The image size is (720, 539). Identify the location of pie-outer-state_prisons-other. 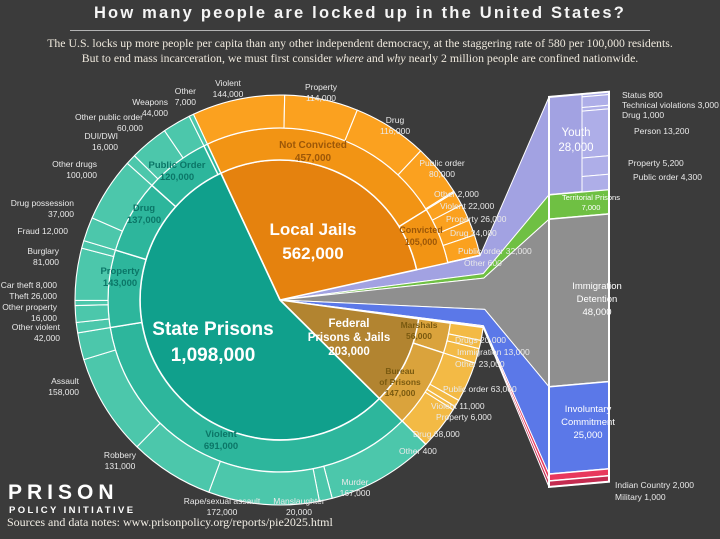
(198, 130).